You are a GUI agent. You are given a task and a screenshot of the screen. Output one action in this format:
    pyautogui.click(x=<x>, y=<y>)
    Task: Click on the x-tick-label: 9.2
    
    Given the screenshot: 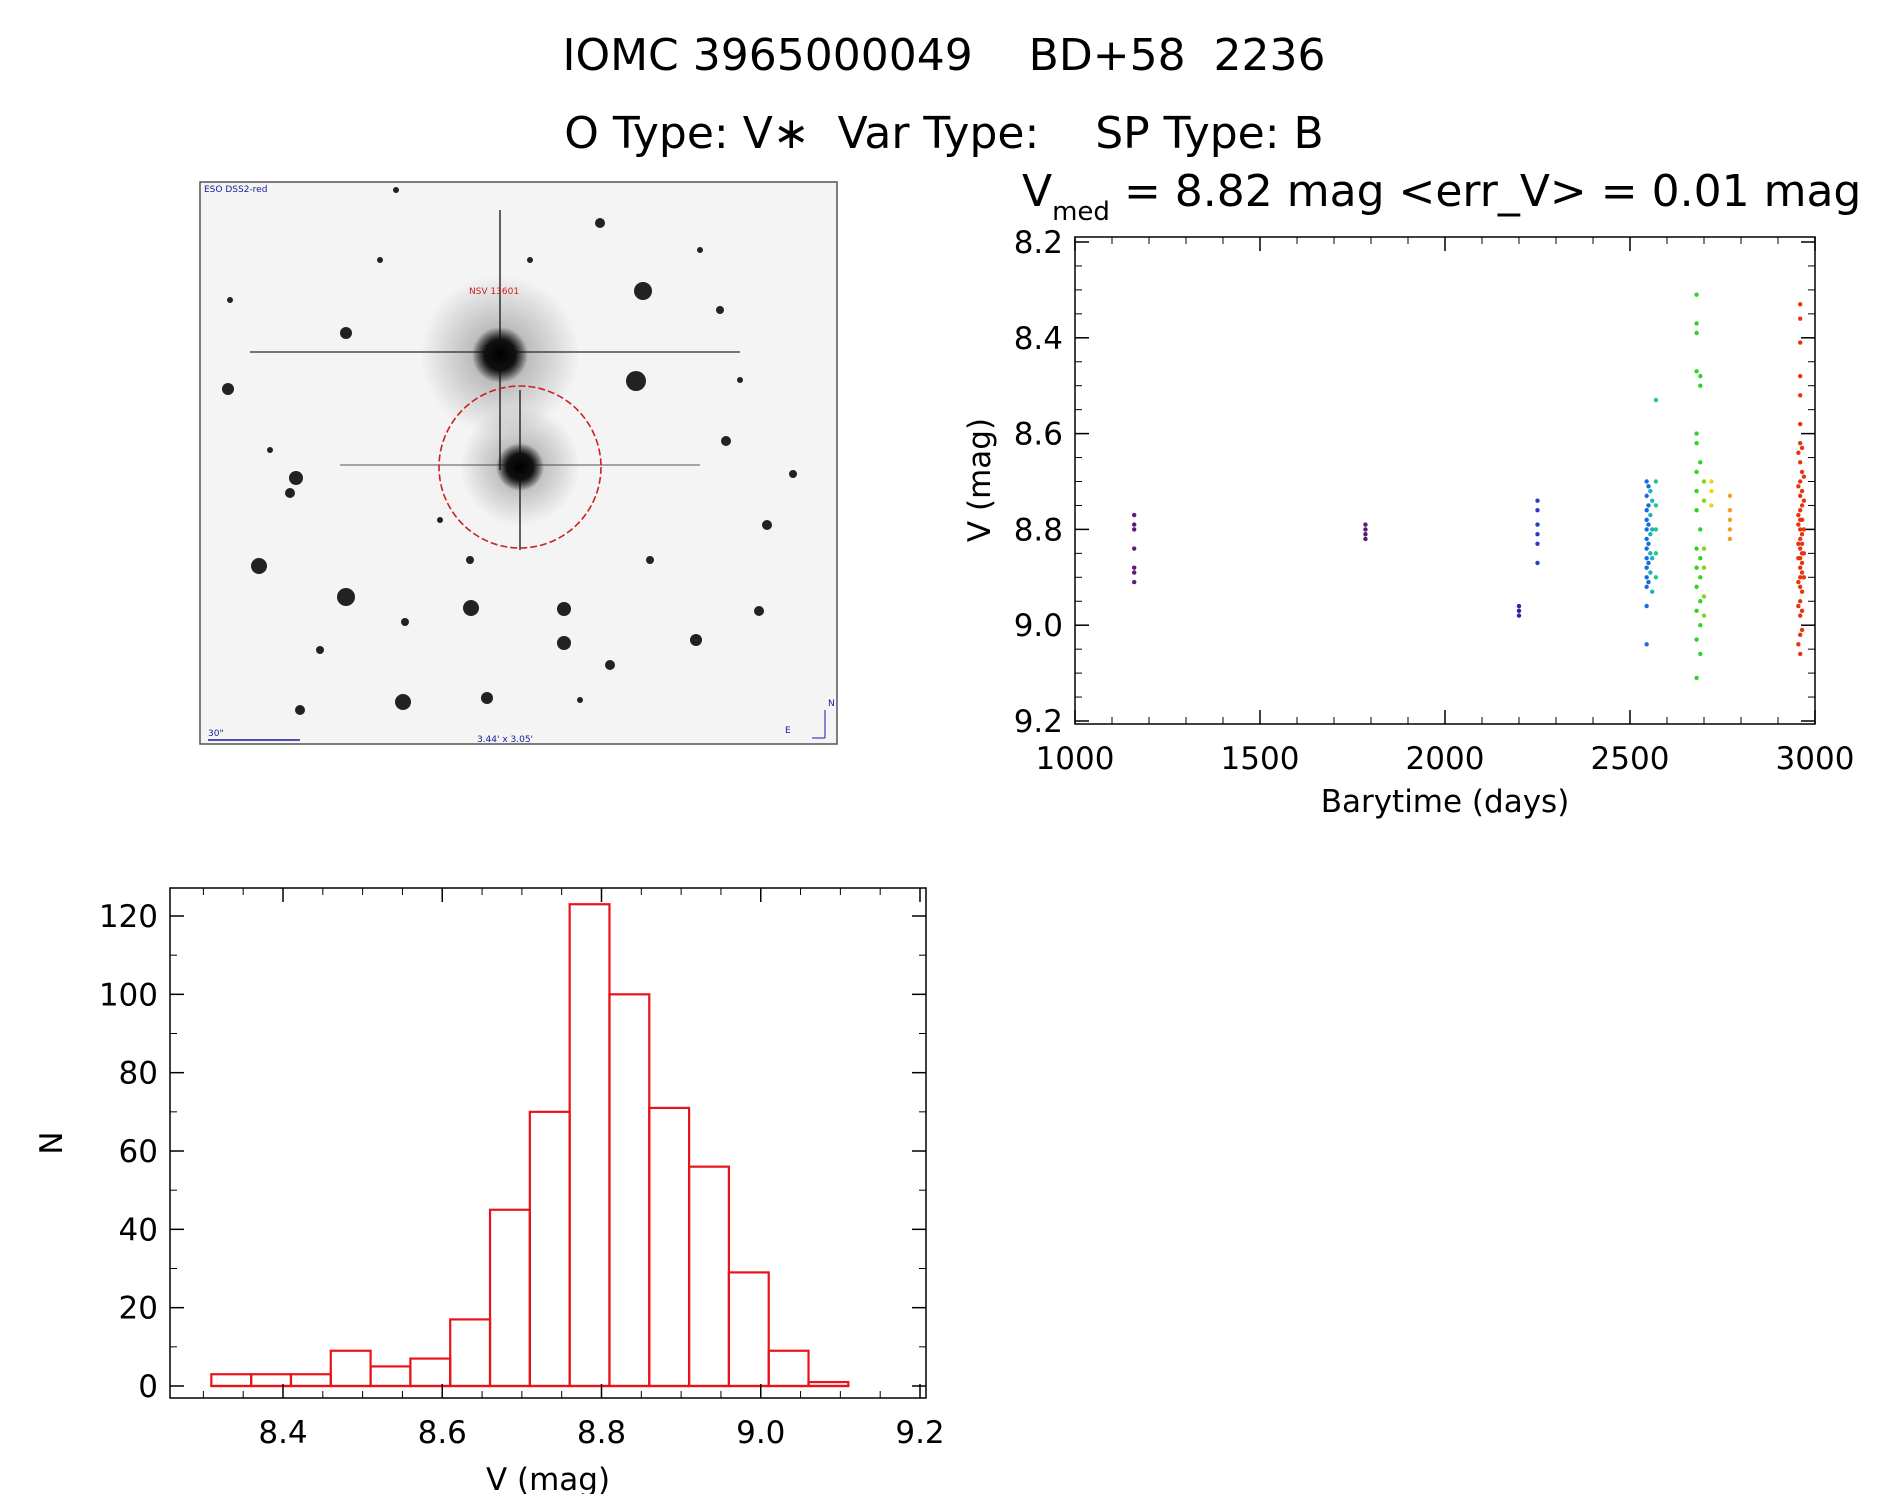 What is the action you would take?
    pyautogui.click(x=919, y=1433)
    